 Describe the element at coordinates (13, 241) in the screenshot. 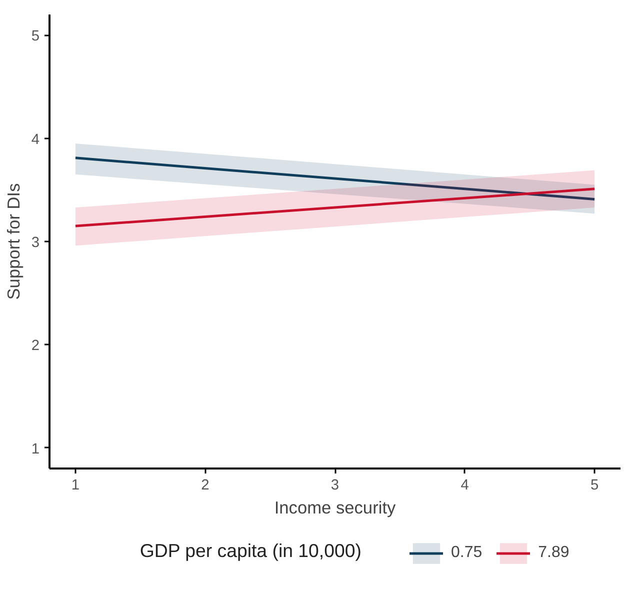

I see `y-axis-title: Support for DIs` at that location.